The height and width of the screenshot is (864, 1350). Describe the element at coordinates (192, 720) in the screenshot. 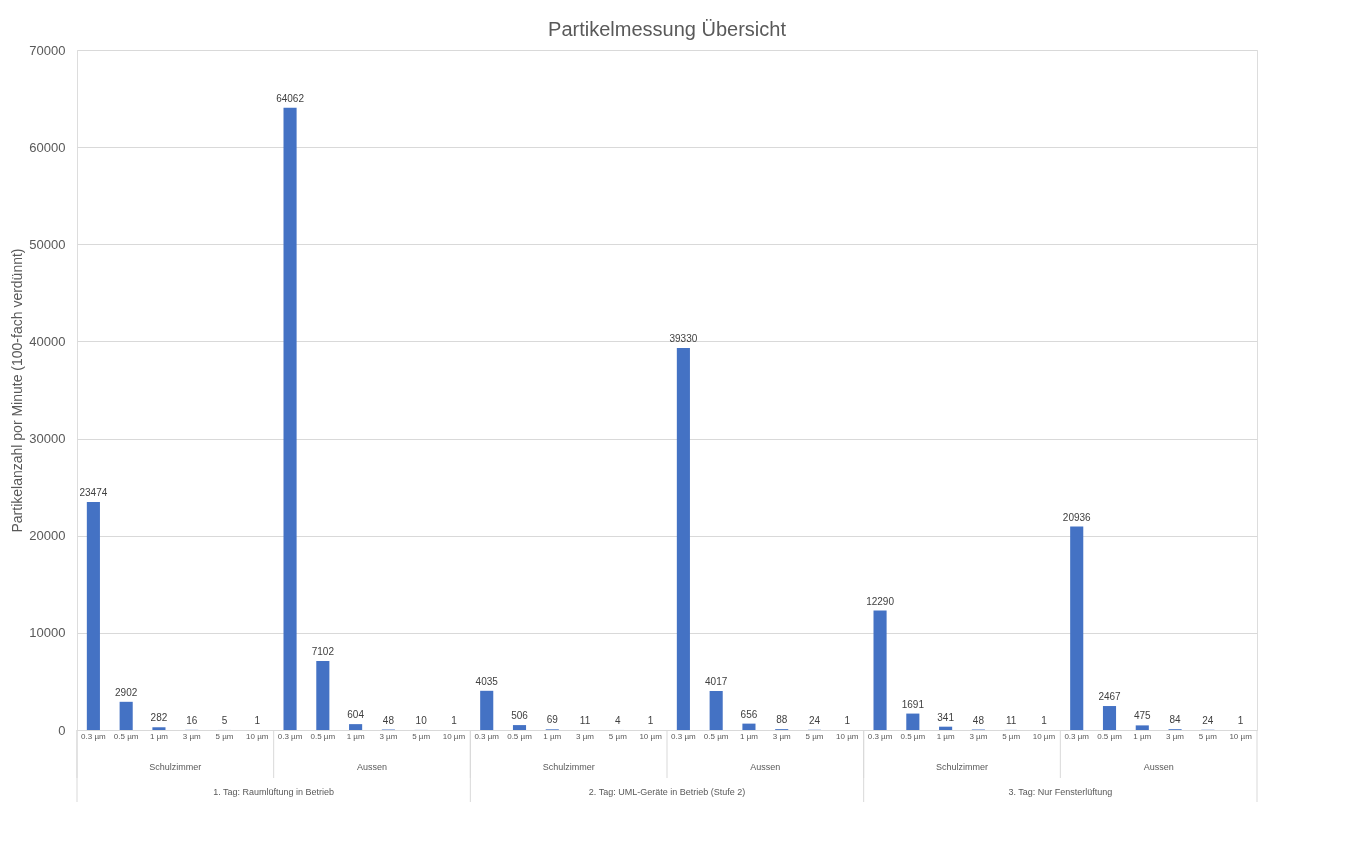

I see `data-label: 16` at that location.